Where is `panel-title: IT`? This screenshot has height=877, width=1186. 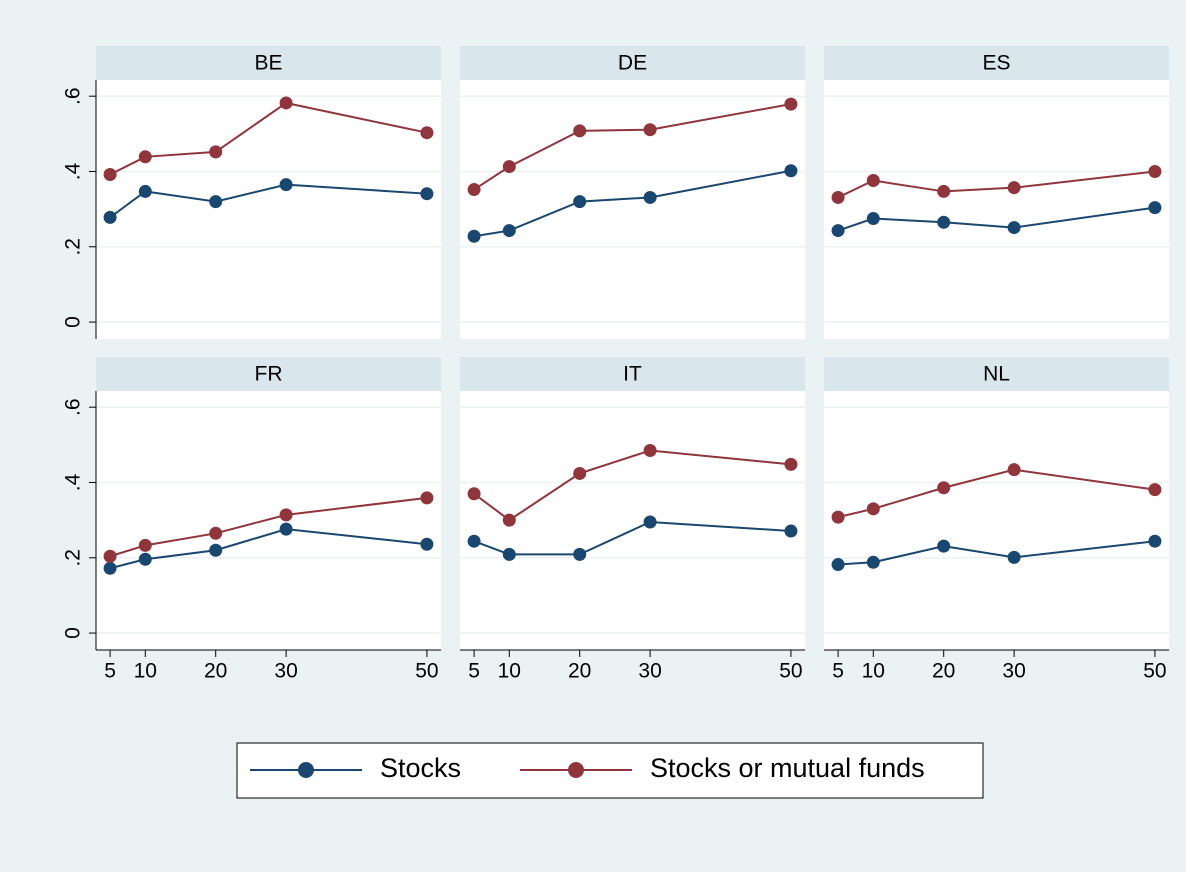
panel-title: IT is located at coordinates (632, 374).